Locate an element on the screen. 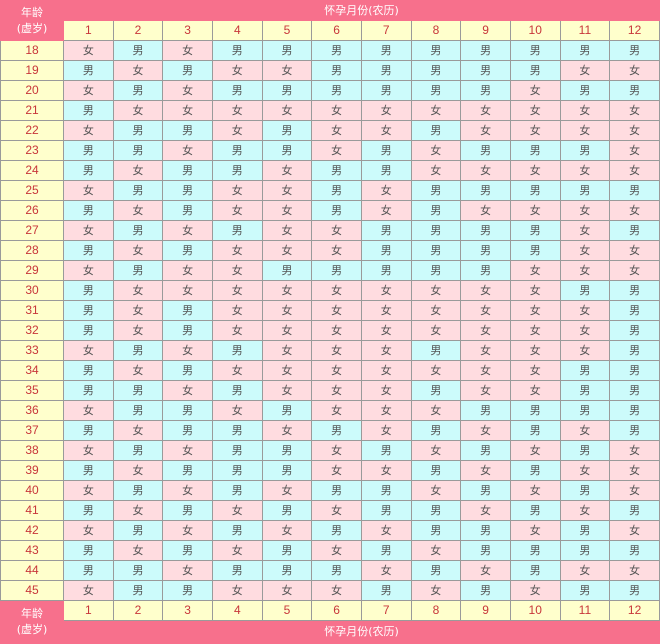 The image size is (660, 644). table-row: 37 男女男男女男女男女男女男 is located at coordinates (330, 430).